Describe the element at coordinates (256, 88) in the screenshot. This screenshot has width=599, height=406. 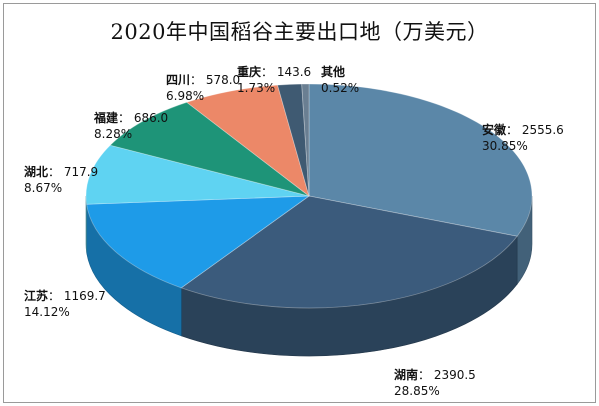
I see `data-label-percent-7: 1.73%` at that location.